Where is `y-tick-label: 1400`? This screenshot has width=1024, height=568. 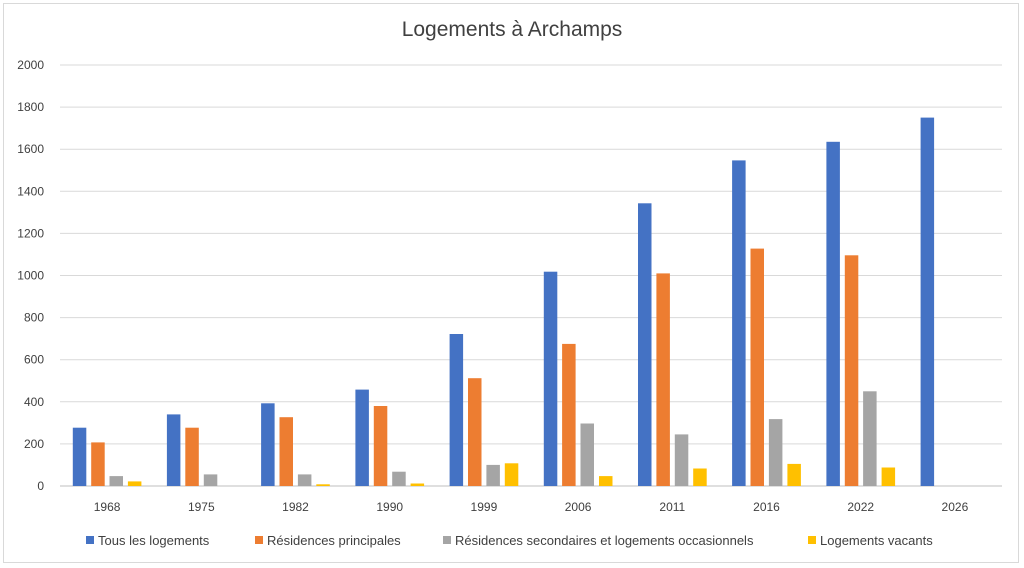
y-tick-label: 1400 is located at coordinates (30, 191).